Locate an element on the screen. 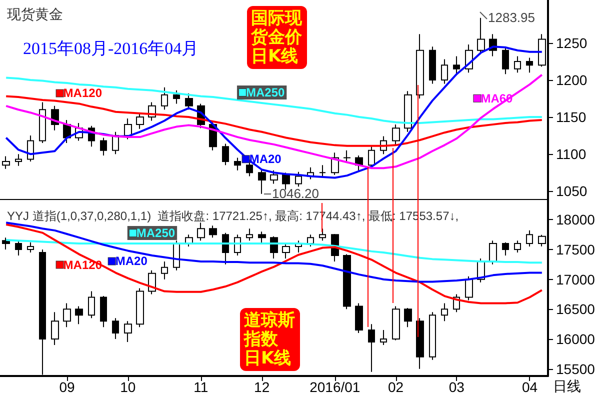  y-tick-label: 17000 is located at coordinates (576, 279).